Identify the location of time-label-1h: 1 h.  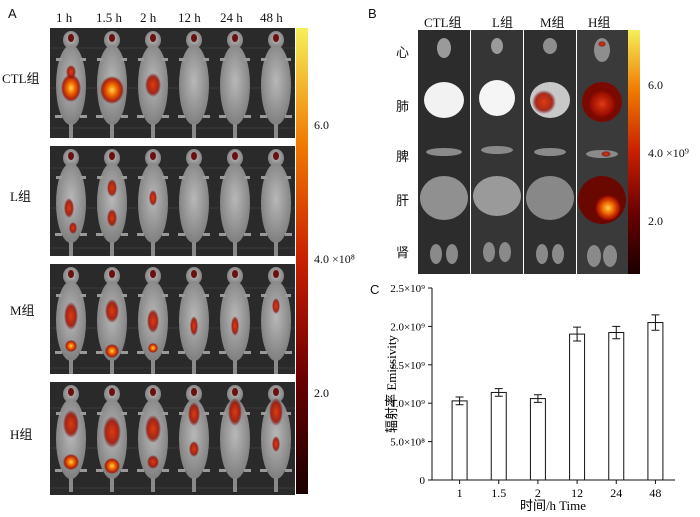
(64, 17).